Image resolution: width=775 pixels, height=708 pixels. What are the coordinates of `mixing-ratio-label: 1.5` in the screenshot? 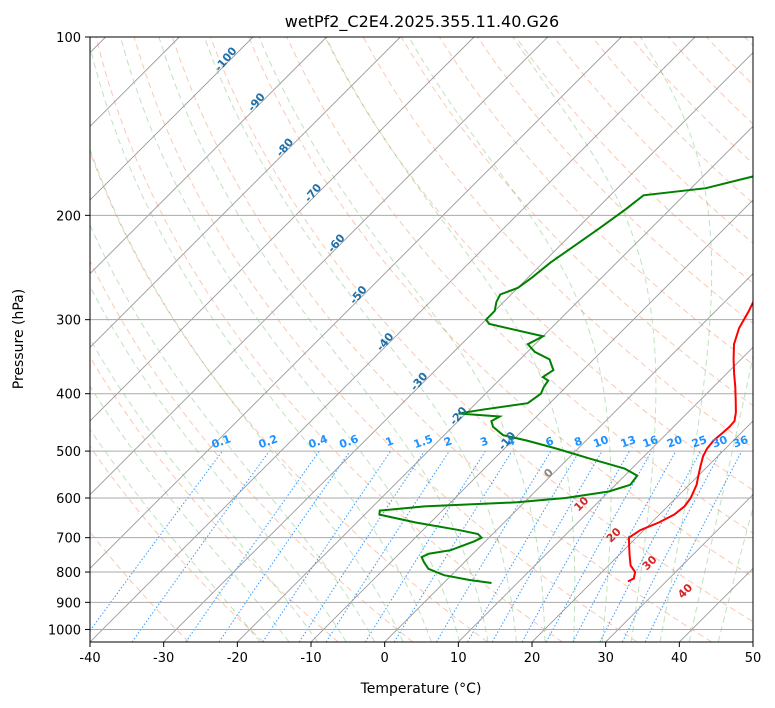 It's located at (423, 441).